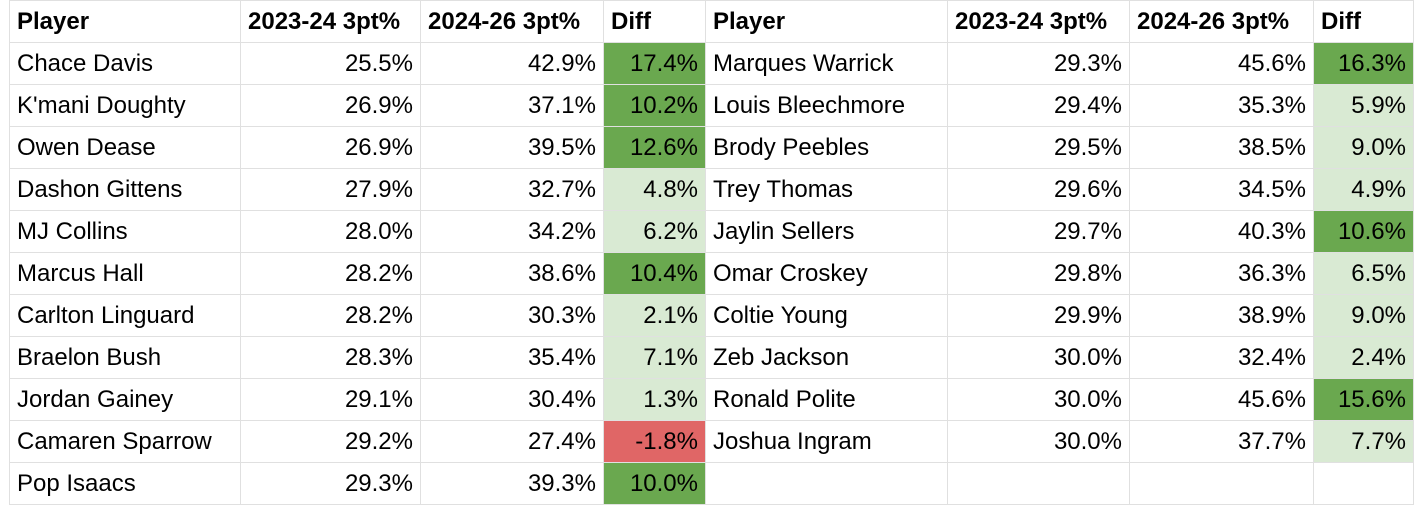  Describe the element at coordinates (512, 441) in the screenshot. I see `pct-cell: 27.4%` at that location.